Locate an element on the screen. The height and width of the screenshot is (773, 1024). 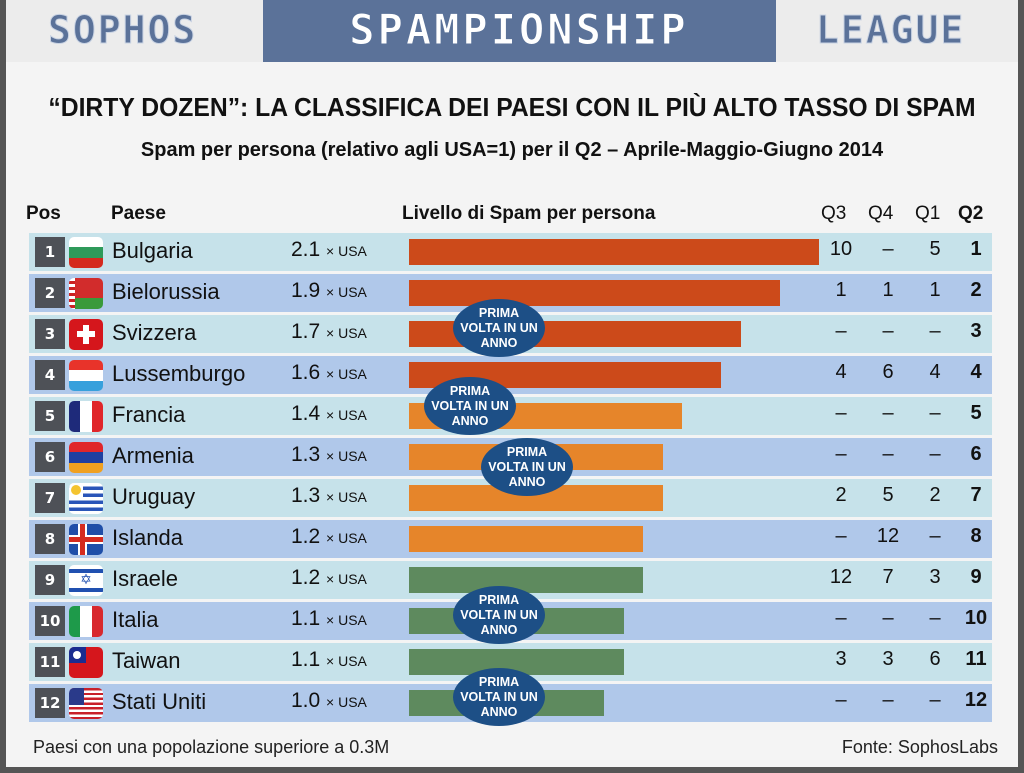
rank-badge: 11 is located at coordinates (50, 662).